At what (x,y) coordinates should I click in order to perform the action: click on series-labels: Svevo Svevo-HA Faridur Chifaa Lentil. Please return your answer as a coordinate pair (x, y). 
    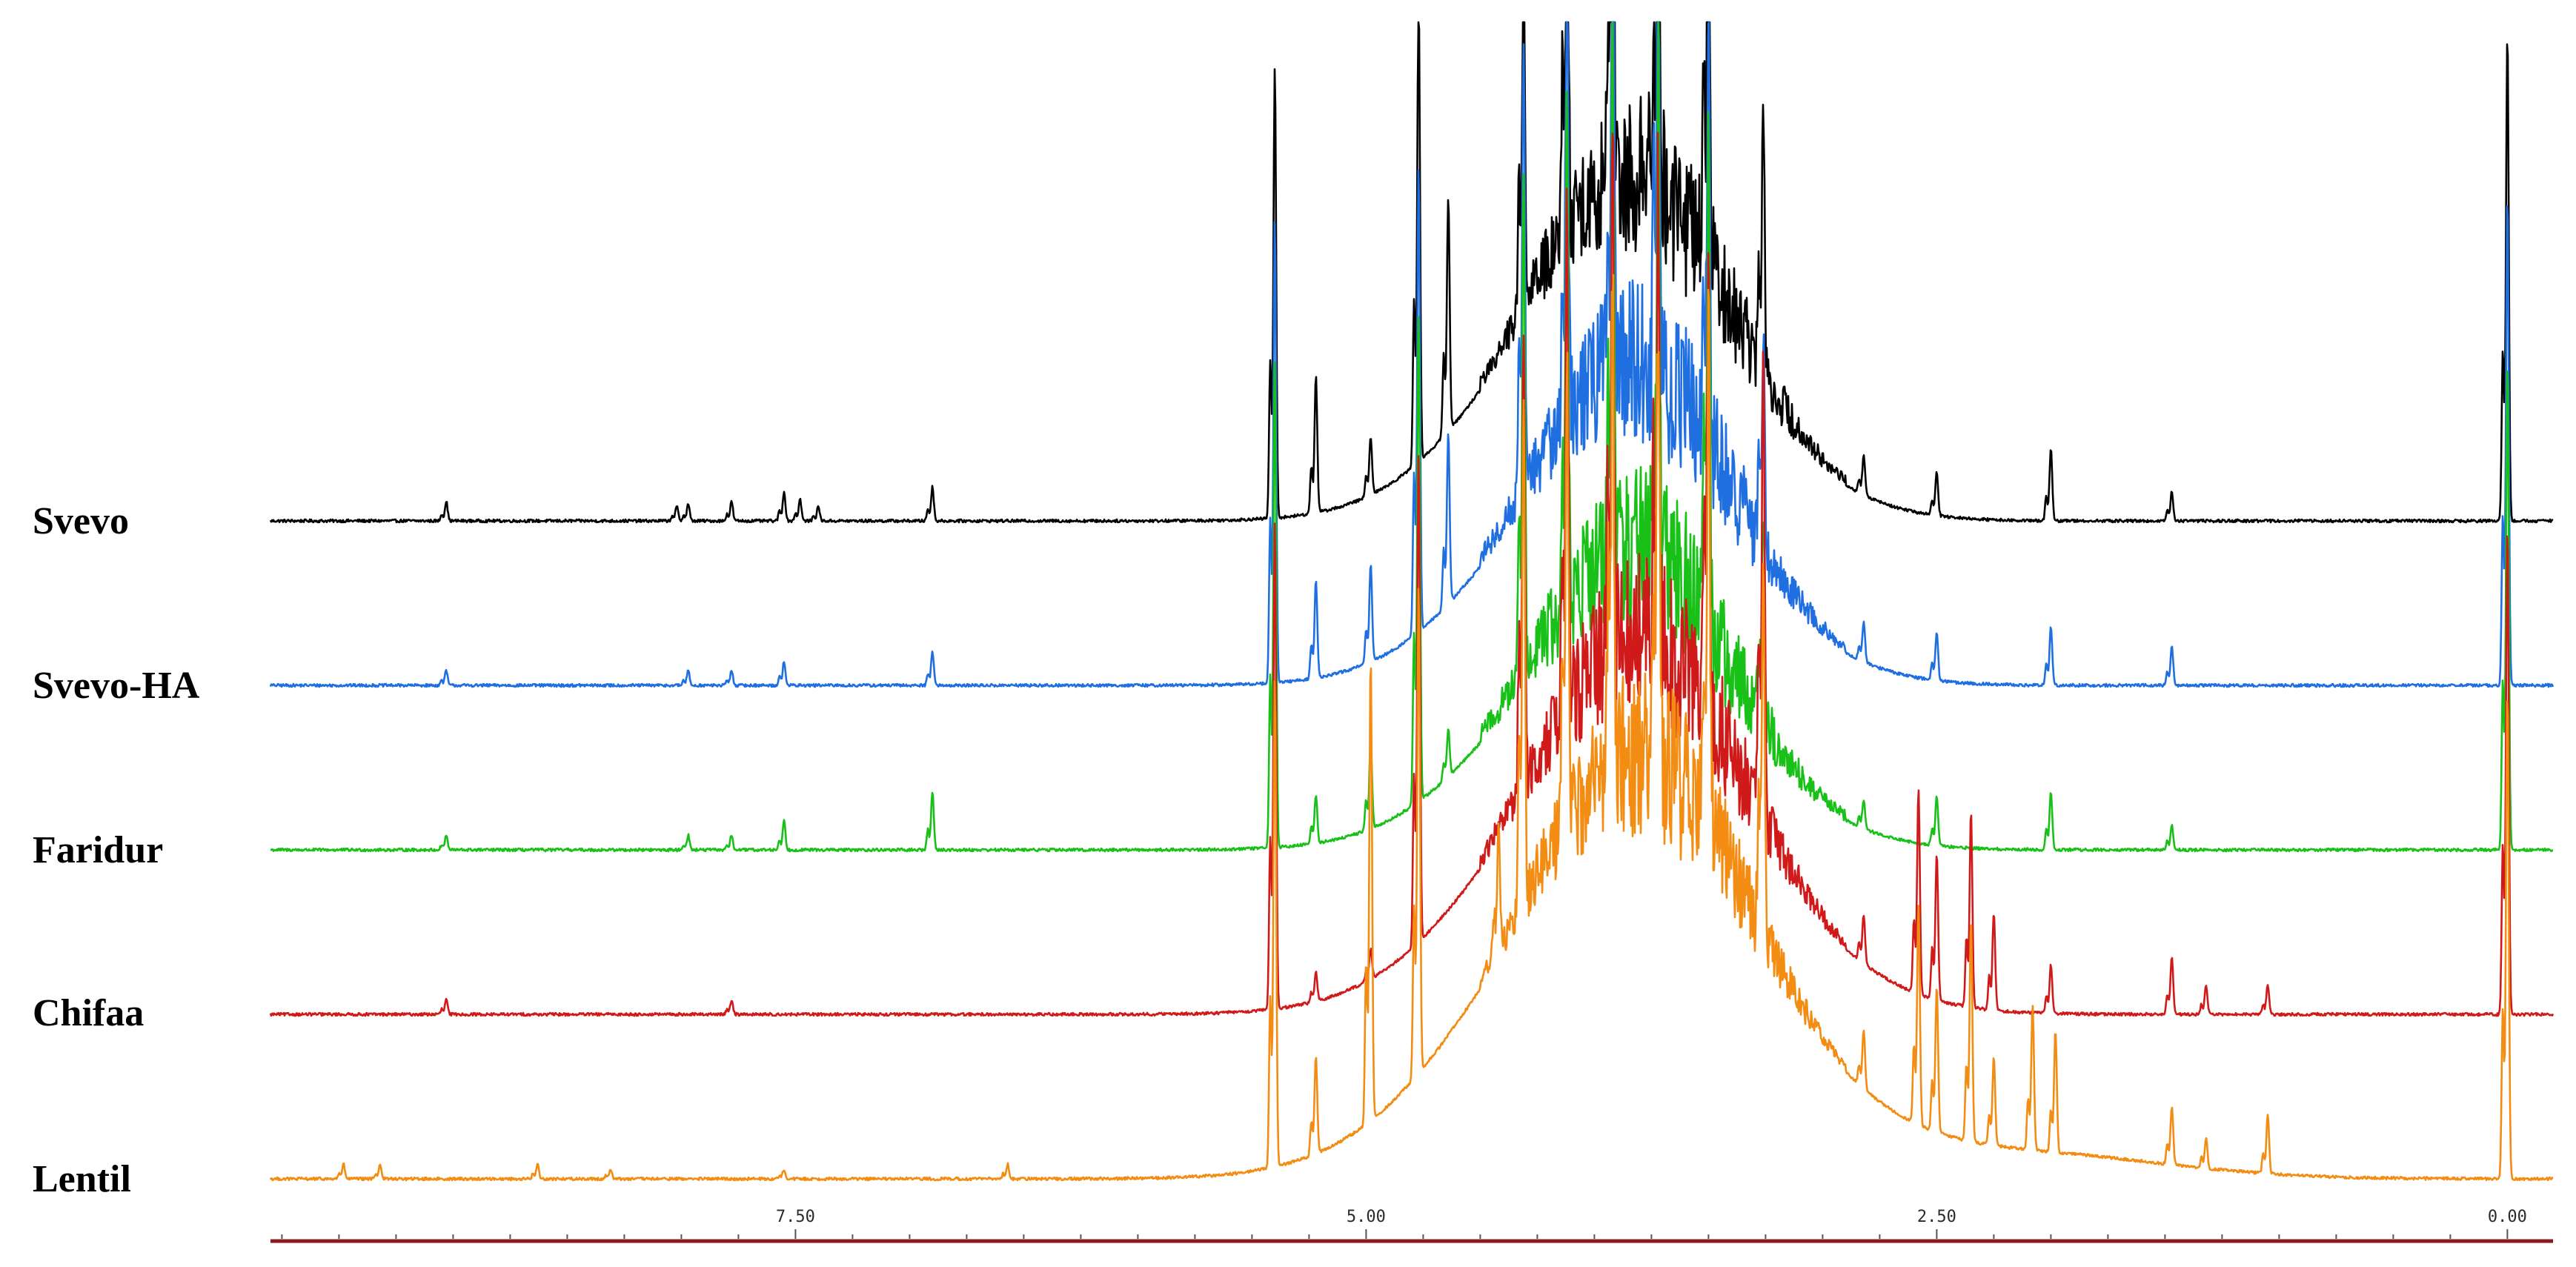
    Looking at the image, I should click on (116, 850).